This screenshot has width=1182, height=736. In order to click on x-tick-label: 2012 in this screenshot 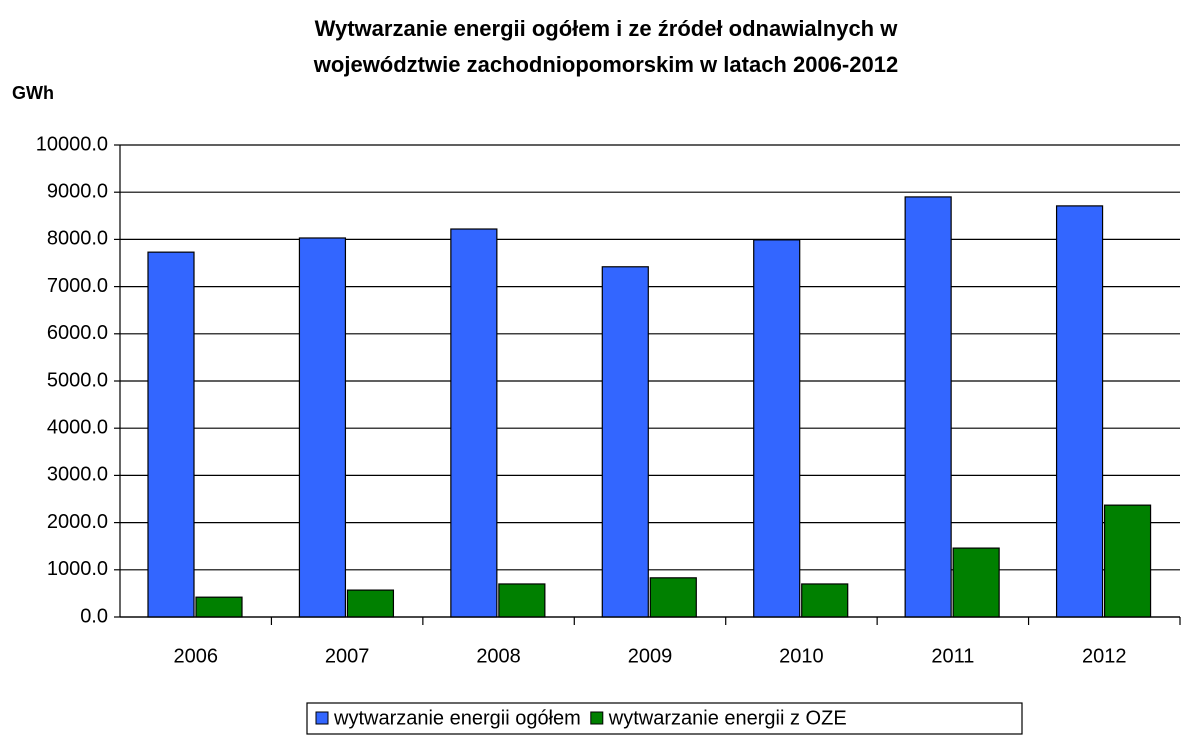, I will do `click(1104, 656)`.